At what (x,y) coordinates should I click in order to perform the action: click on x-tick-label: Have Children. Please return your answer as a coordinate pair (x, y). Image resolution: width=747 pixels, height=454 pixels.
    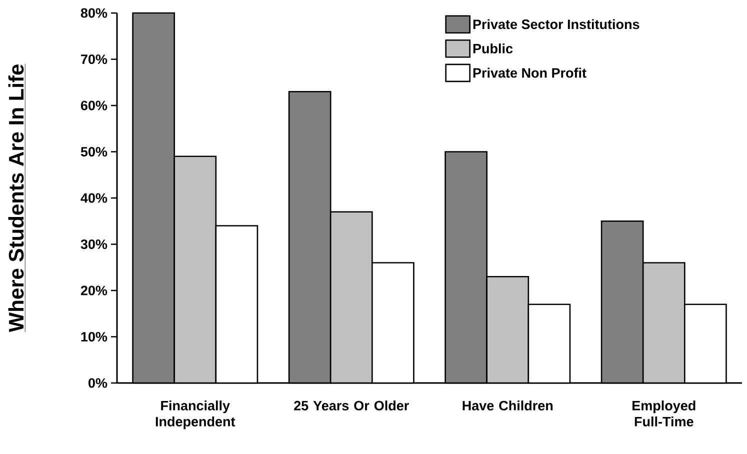
    Looking at the image, I should click on (507, 405).